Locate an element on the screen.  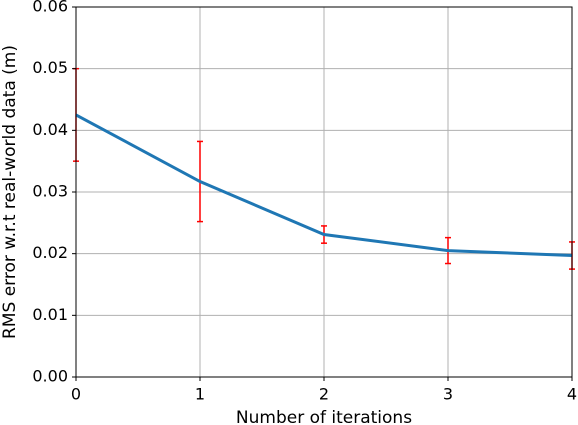
x-tick-label: 4 is located at coordinates (572, 394).